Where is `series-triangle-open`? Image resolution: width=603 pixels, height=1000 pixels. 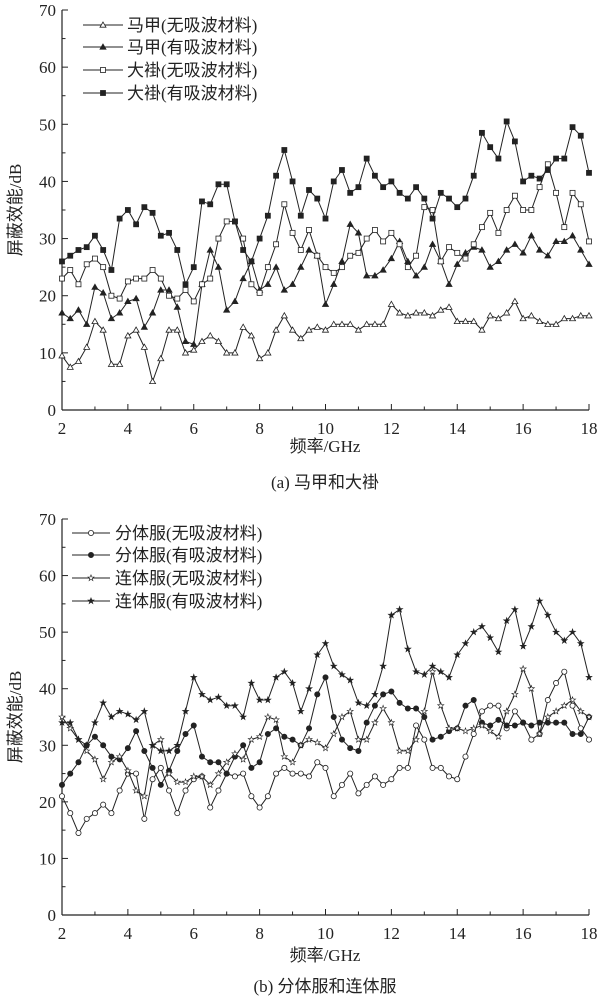
series-triangle-open is located at coordinates (325, 341).